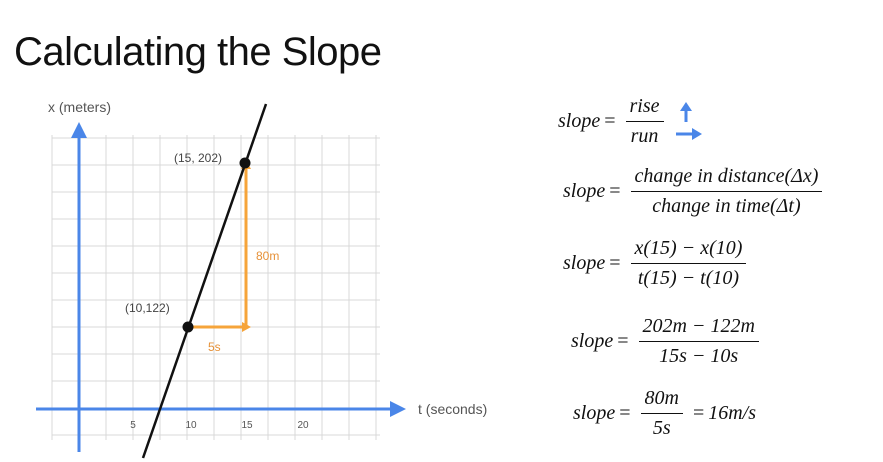 This screenshot has height=462, width=883. I want to click on run-arrowhead, so click(246, 327).